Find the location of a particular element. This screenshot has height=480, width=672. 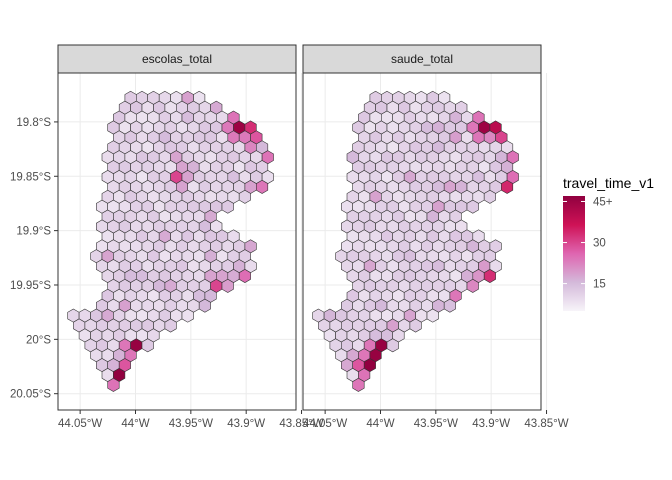

y-tick-label: 19.8°S is located at coordinates (33, 123).